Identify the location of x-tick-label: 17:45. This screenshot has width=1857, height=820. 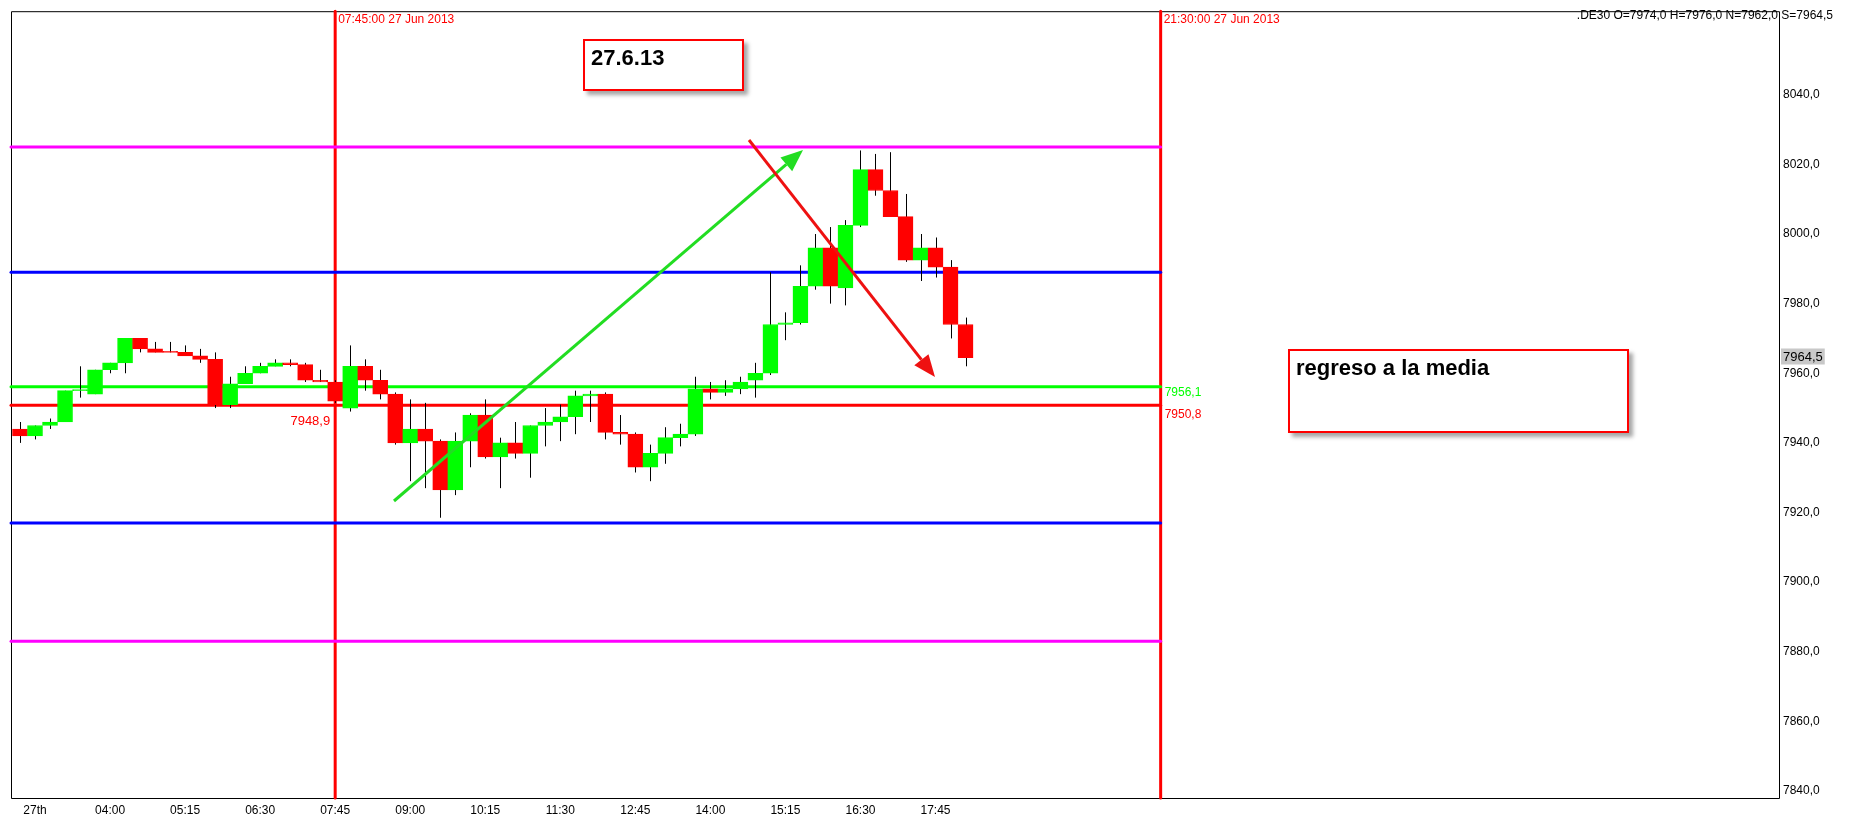
(935, 809).